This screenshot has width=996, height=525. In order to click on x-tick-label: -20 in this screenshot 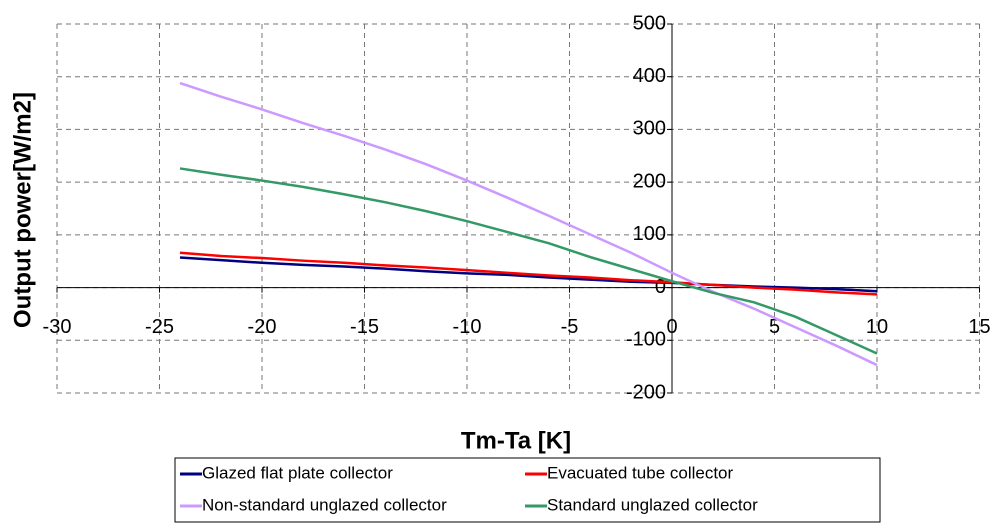, I will do `click(262, 327)`.